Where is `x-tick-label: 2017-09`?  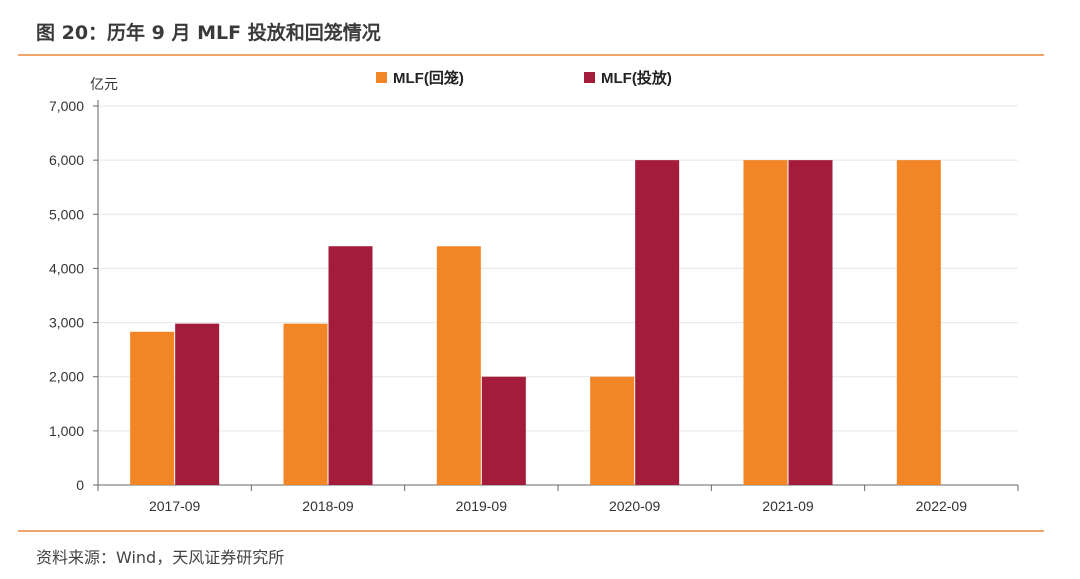
x-tick-label: 2017-09 is located at coordinates (175, 506).